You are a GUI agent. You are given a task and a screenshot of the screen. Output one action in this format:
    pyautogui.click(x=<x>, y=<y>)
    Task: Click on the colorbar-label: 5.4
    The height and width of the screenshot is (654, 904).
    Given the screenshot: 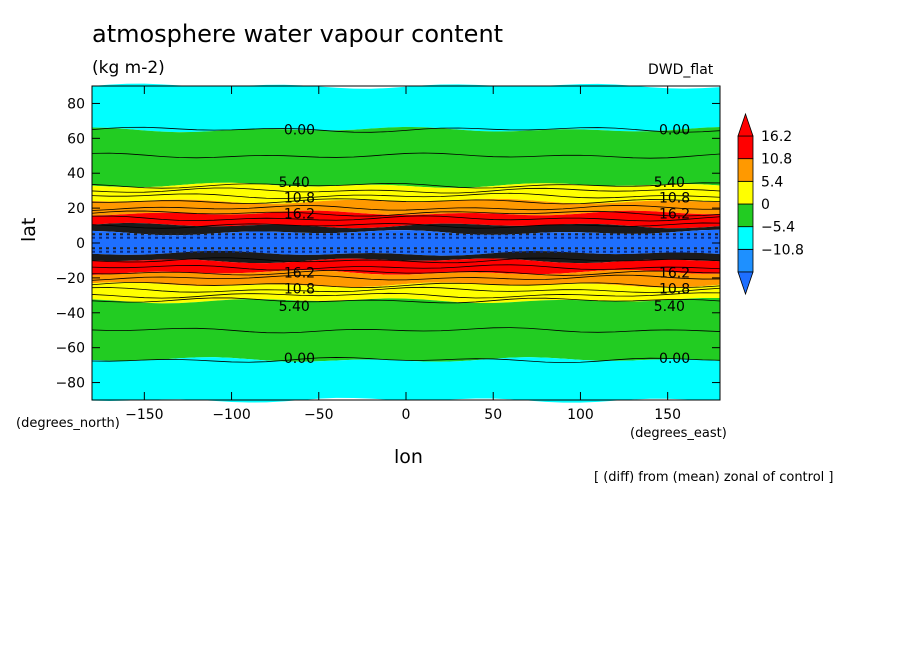 What is the action you would take?
    pyautogui.click(x=772, y=182)
    